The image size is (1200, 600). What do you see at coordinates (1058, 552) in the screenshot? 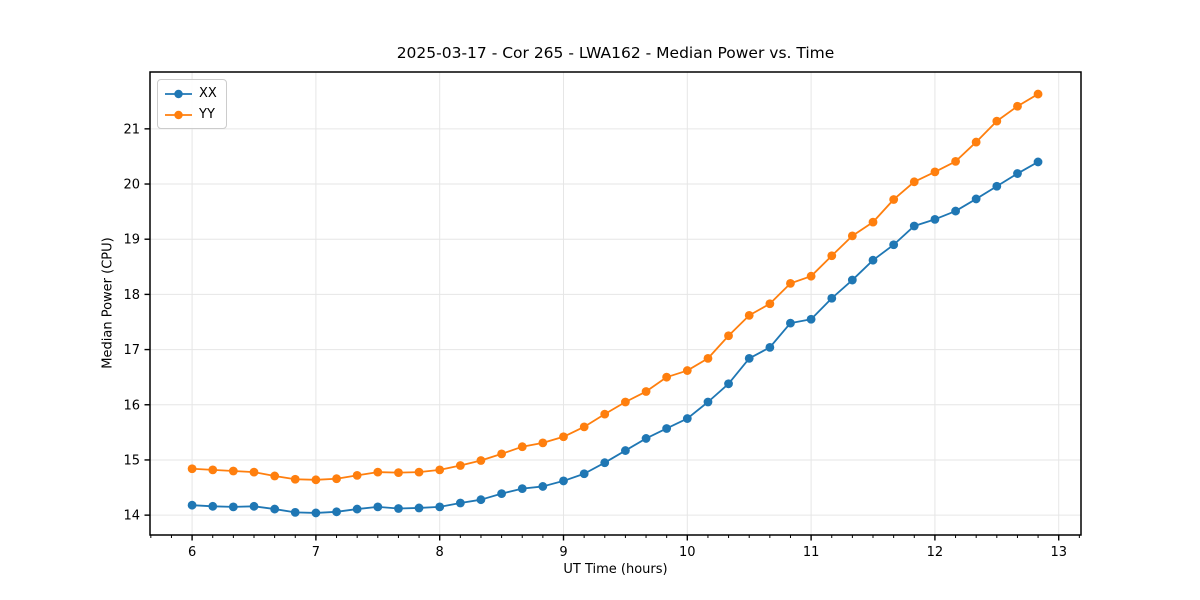
I see `x-tick-label: 13` at bounding box center [1058, 552].